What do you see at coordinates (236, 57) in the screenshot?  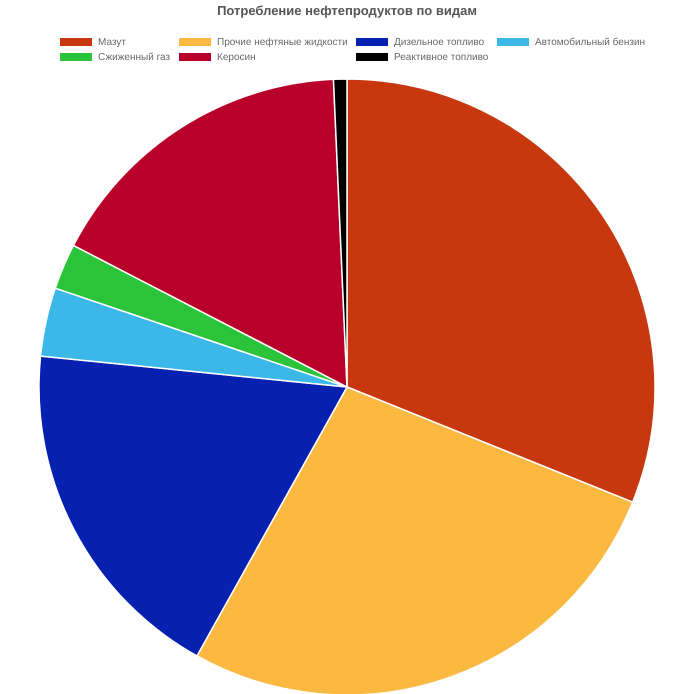 I see `legend-label: Керосин` at bounding box center [236, 57].